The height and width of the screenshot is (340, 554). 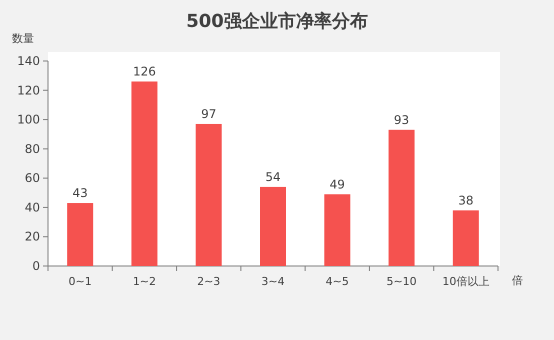 What do you see at coordinates (80, 193) in the screenshot?
I see `data-label: 43` at bounding box center [80, 193].